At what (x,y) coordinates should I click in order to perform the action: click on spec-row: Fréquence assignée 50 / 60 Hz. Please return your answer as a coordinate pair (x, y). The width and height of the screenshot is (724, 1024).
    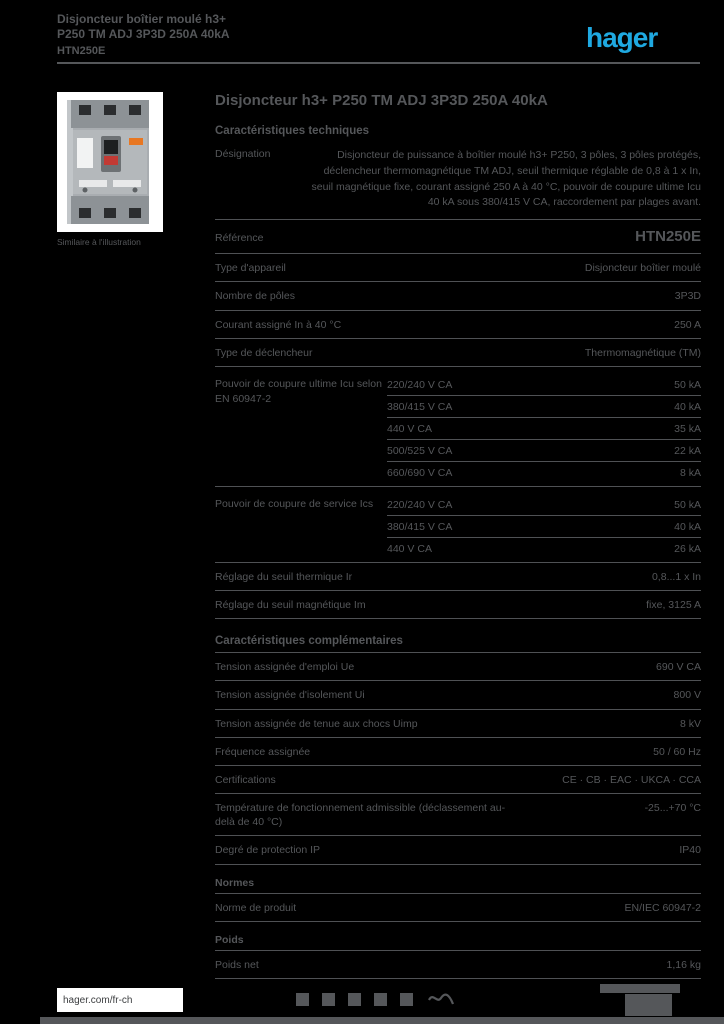
    Looking at the image, I should click on (458, 752).